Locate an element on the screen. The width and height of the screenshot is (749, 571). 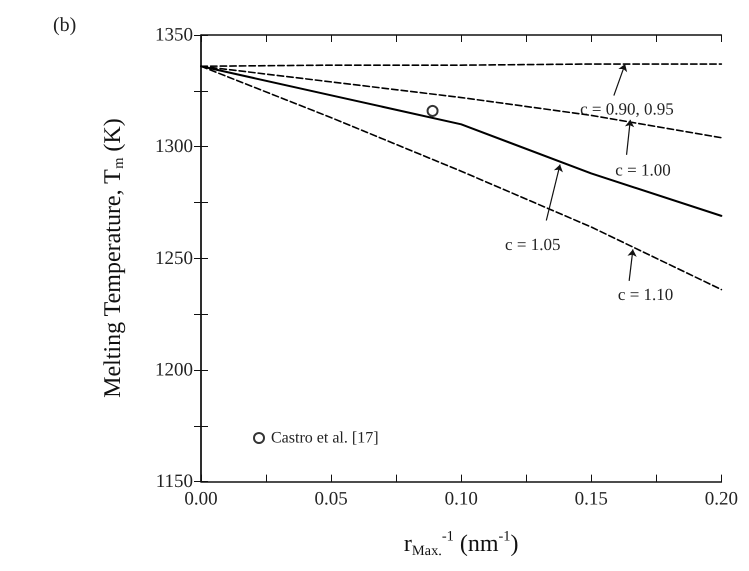
annotation: c = 1.10 is located at coordinates (646, 294).